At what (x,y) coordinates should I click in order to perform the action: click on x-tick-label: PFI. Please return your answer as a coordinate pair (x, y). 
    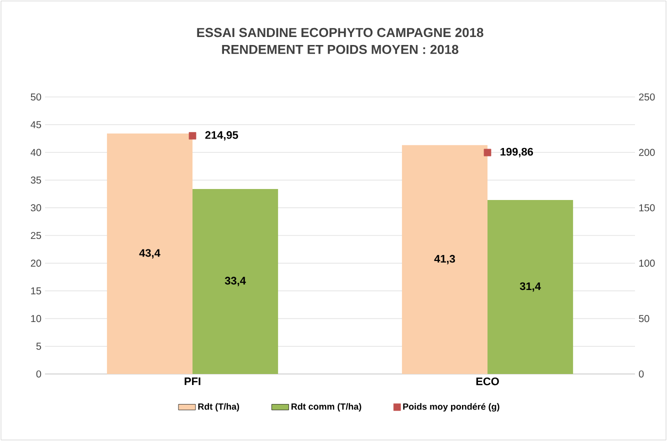
    Looking at the image, I should click on (192, 382).